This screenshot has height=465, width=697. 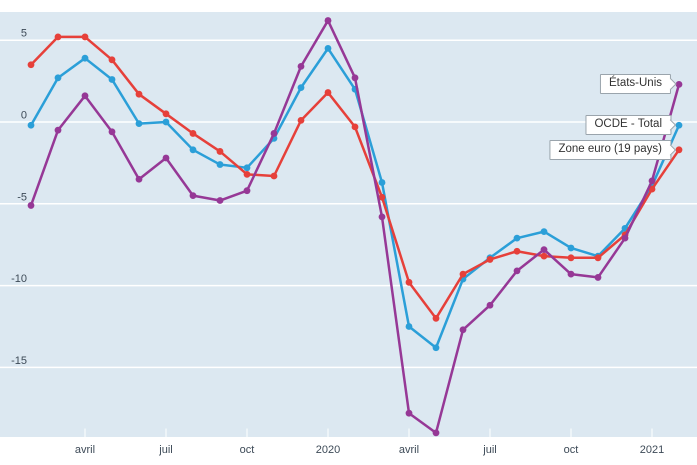 I want to click on svg-text: 2021, so click(x=652, y=450).